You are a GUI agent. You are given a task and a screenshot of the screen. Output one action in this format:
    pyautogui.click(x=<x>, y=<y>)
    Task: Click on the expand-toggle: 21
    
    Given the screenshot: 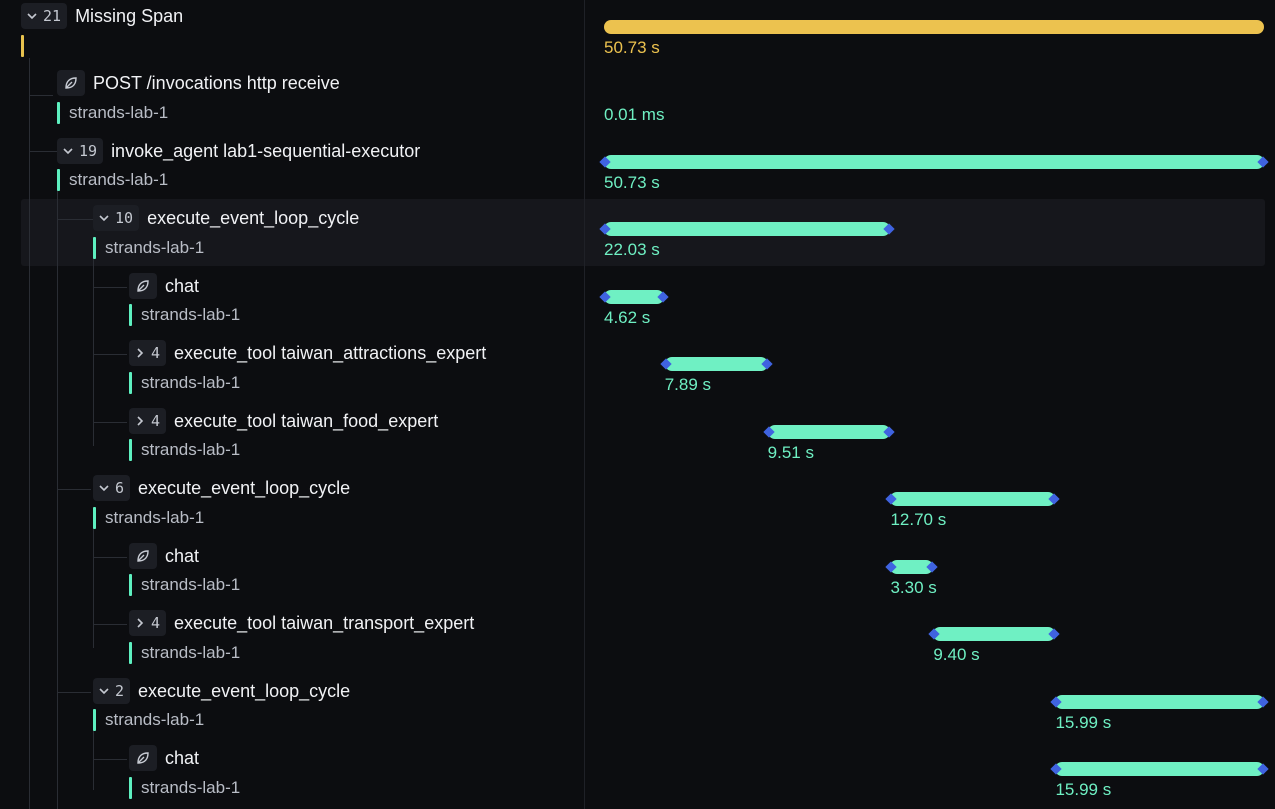 What is the action you would take?
    pyautogui.click(x=44, y=16)
    